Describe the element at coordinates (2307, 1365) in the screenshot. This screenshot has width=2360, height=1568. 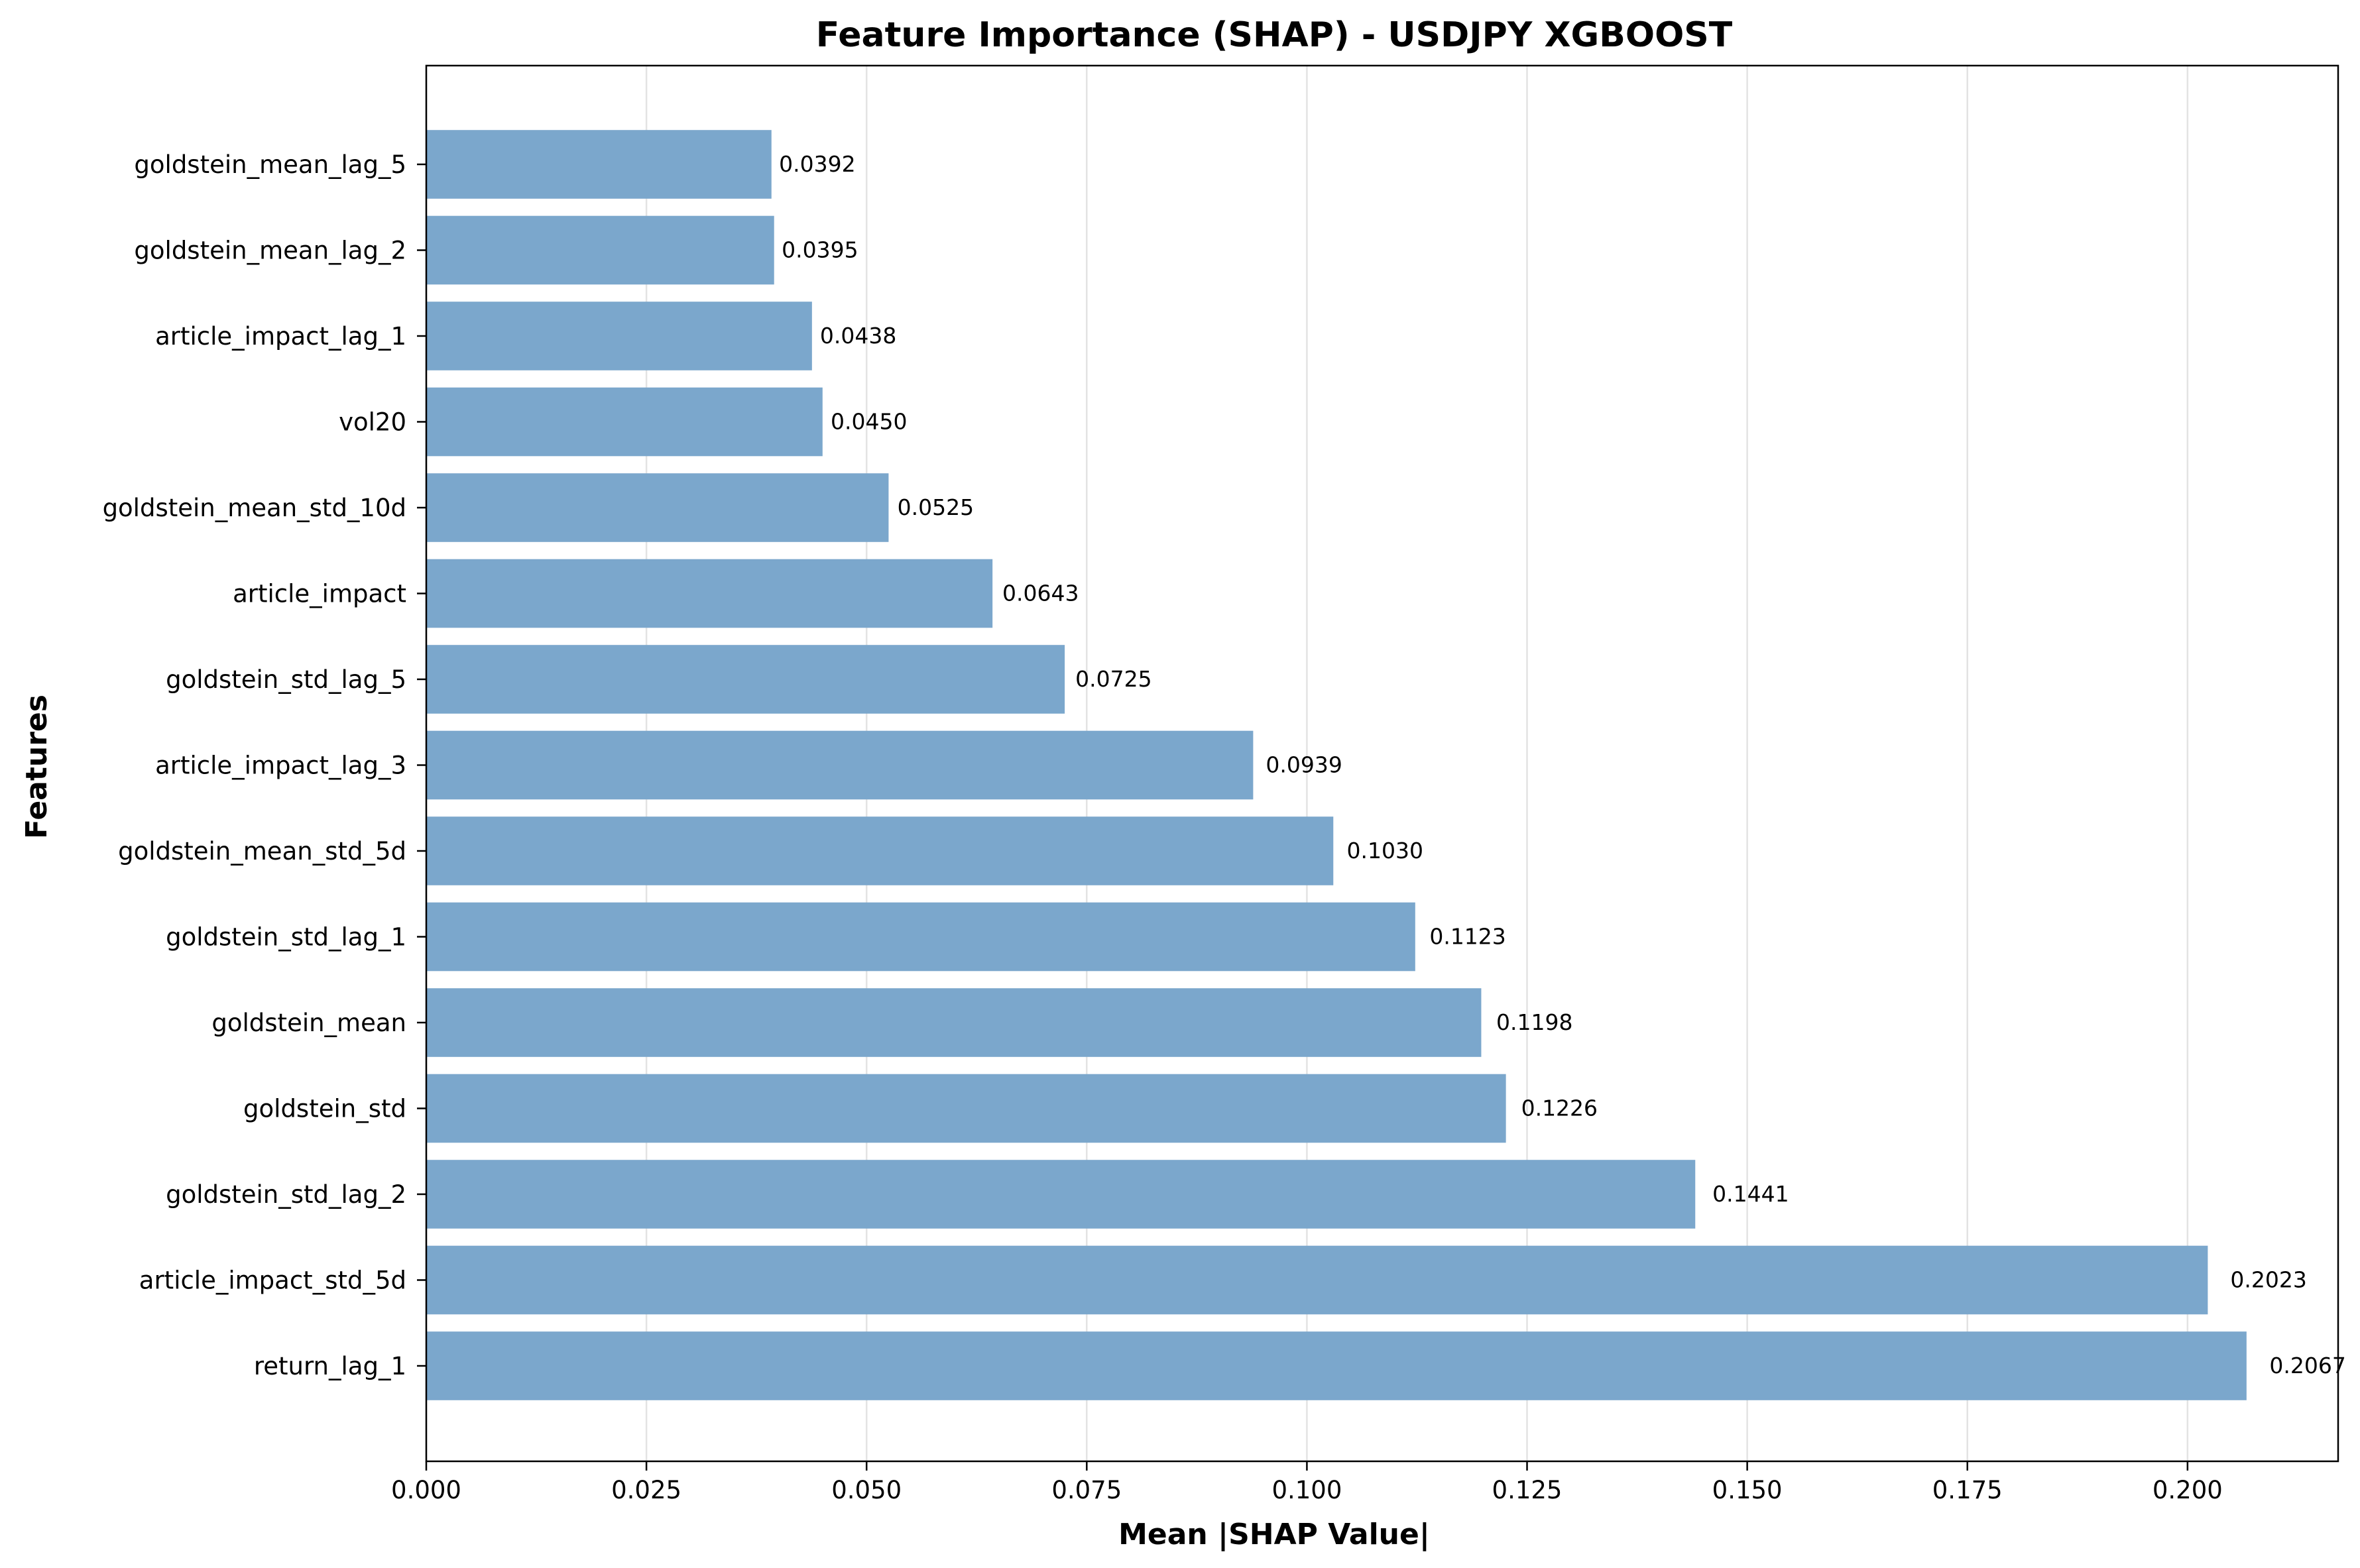
I see `data-label: 0.2067` at that location.